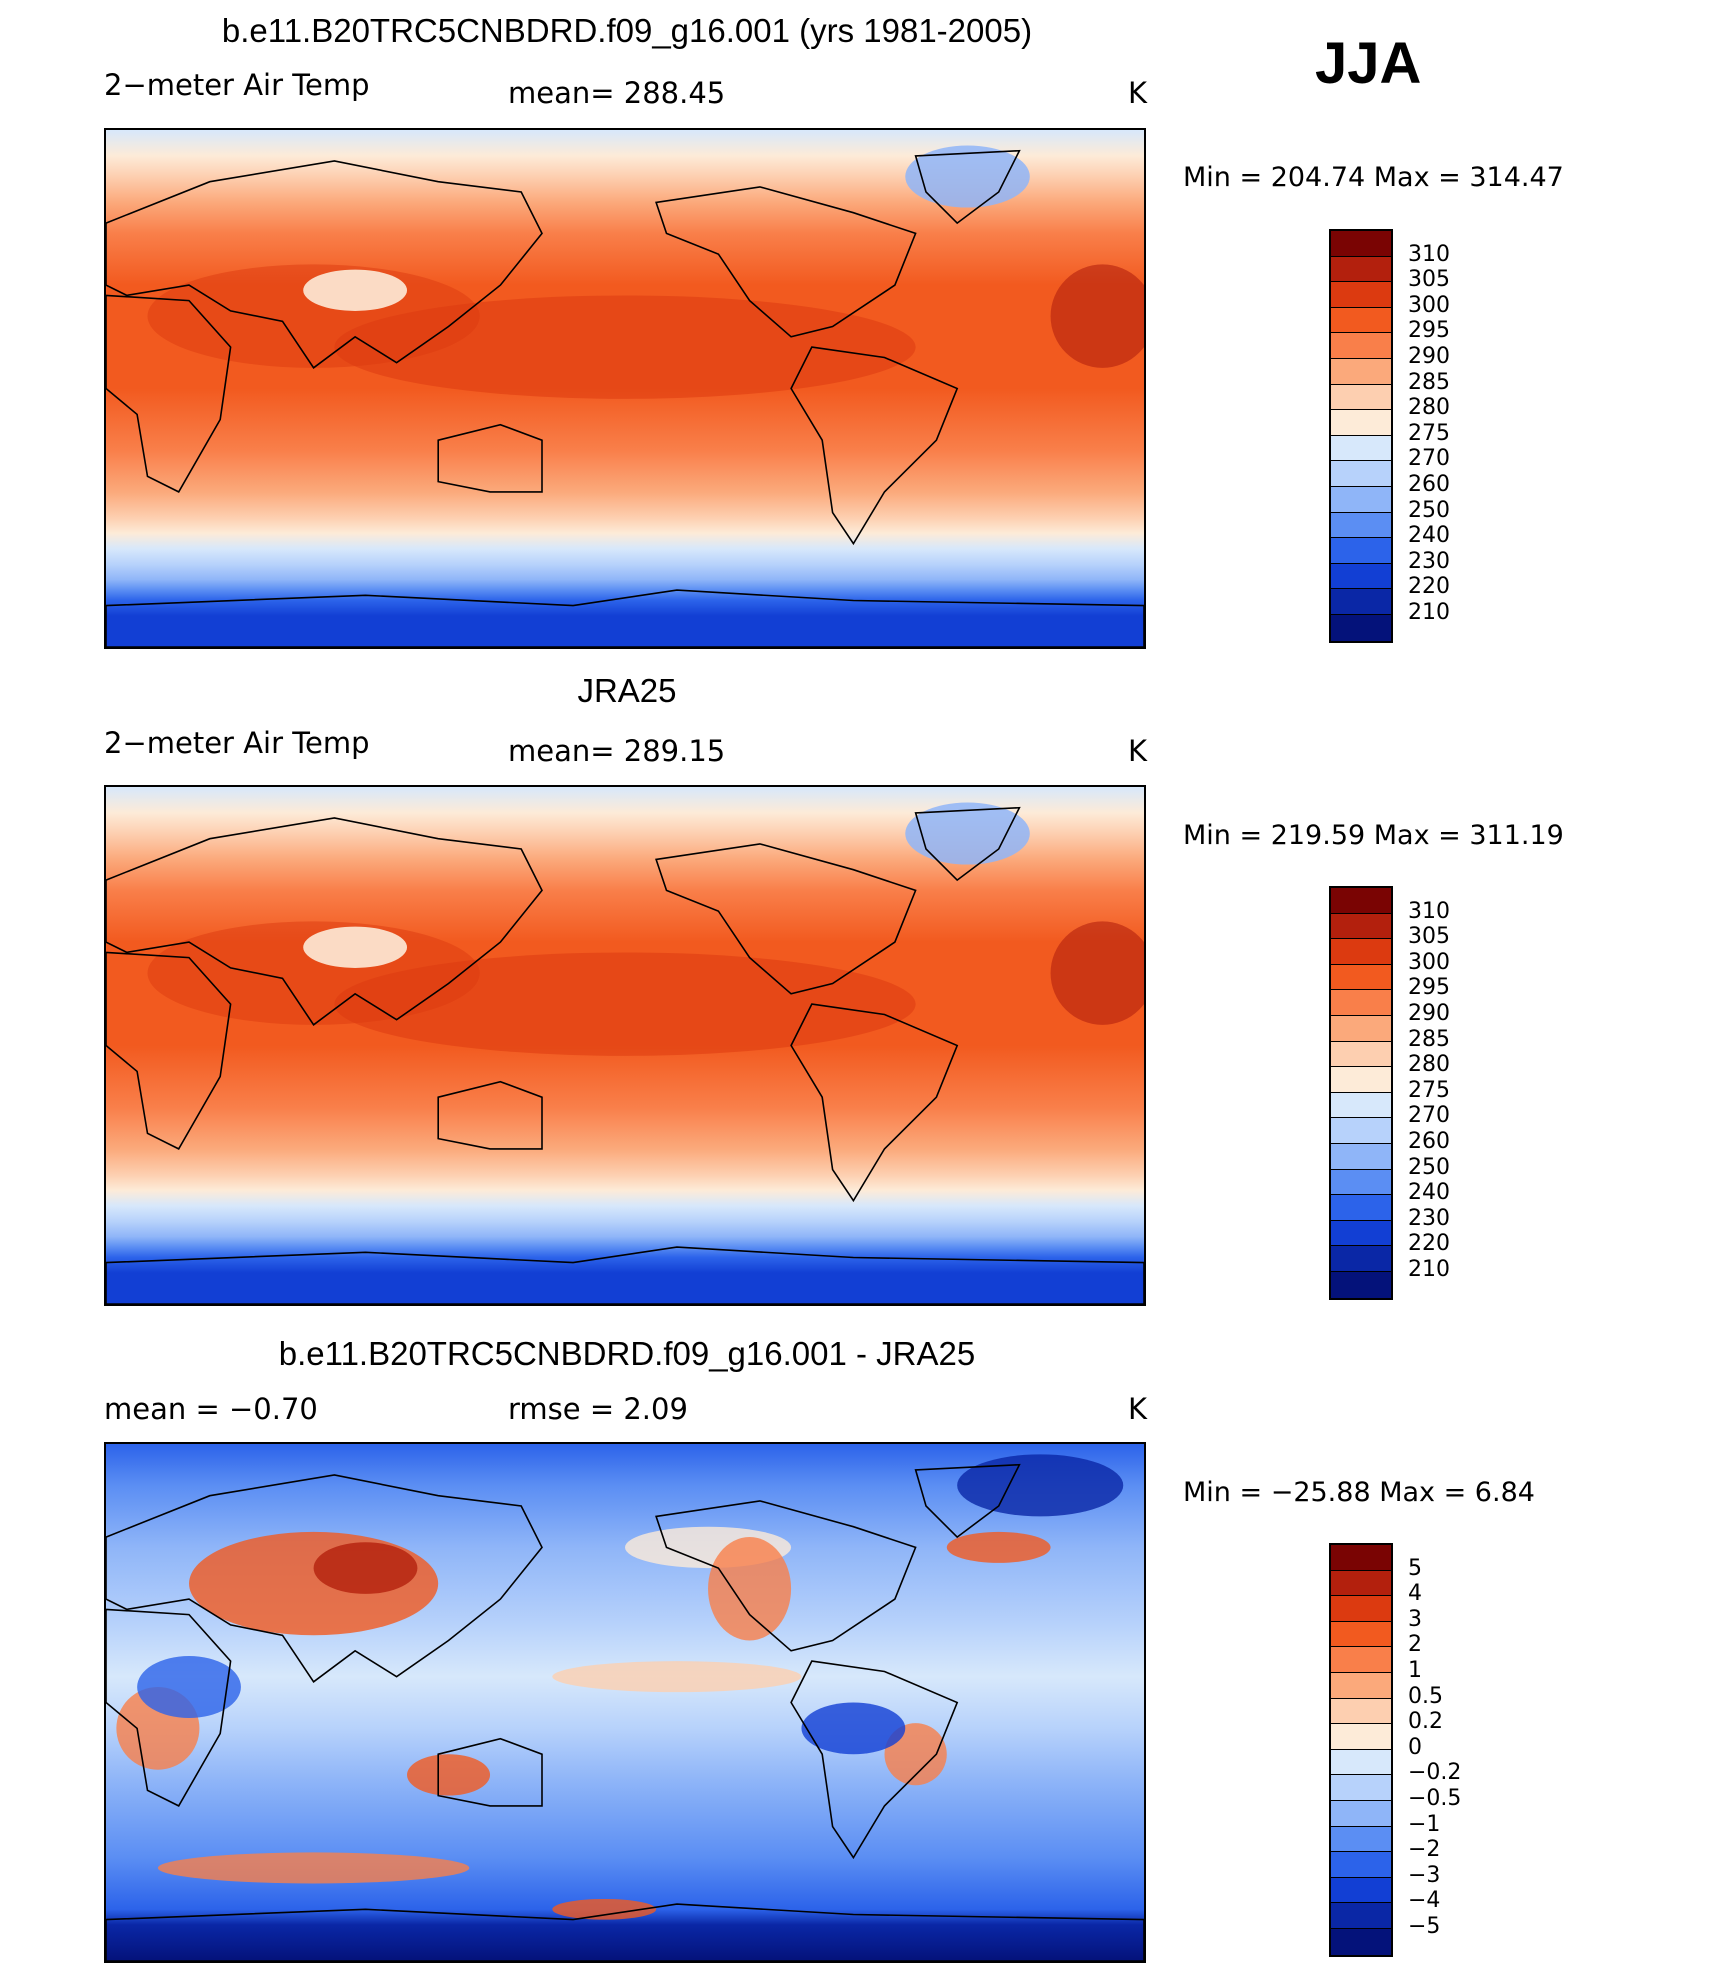 The width and height of the screenshot is (1710, 1981). I want to click on panel-2-variable-label: 2−meter Air Temp, so click(237, 743).